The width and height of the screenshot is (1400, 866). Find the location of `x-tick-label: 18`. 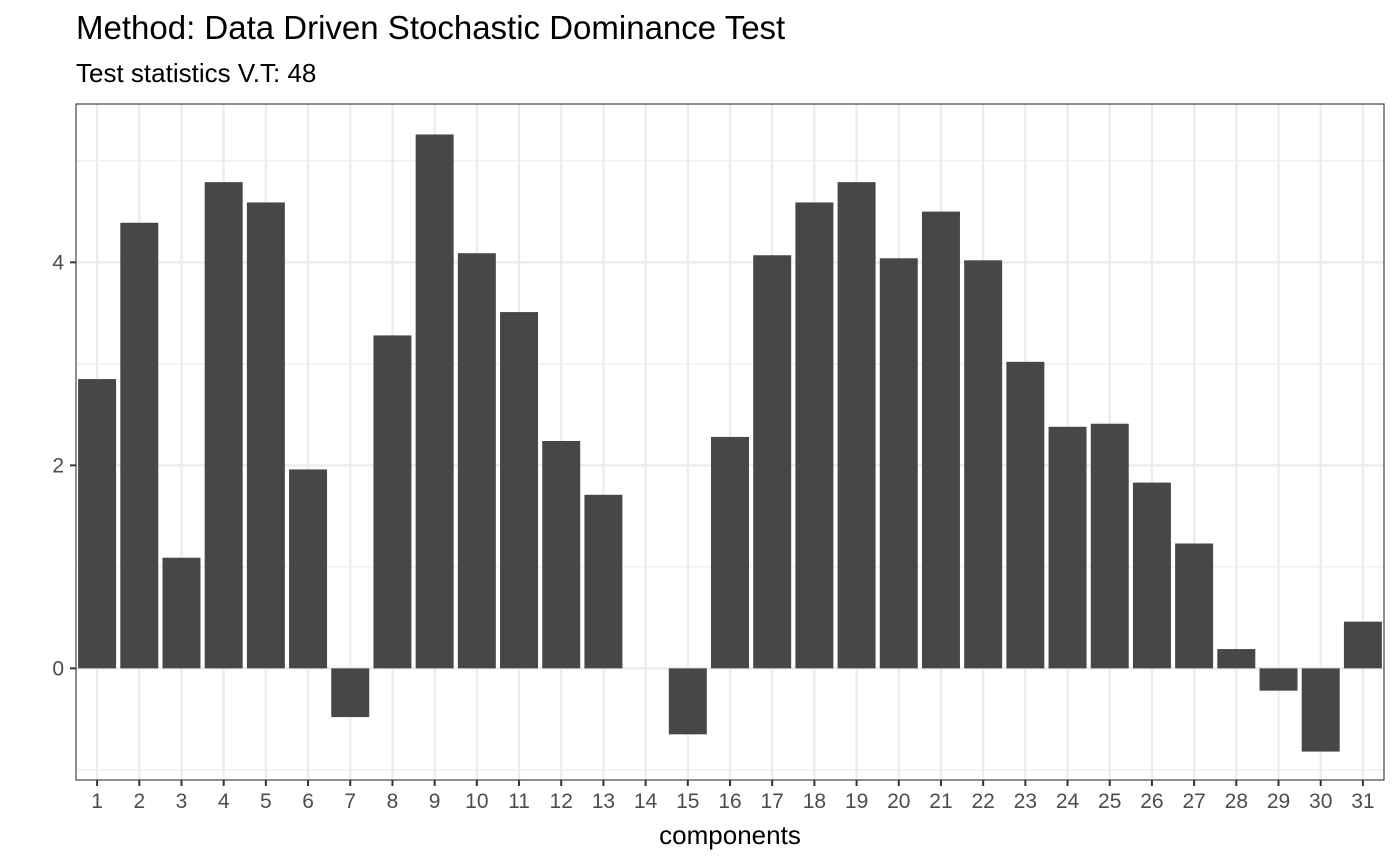

x-tick-label: 18 is located at coordinates (814, 801).